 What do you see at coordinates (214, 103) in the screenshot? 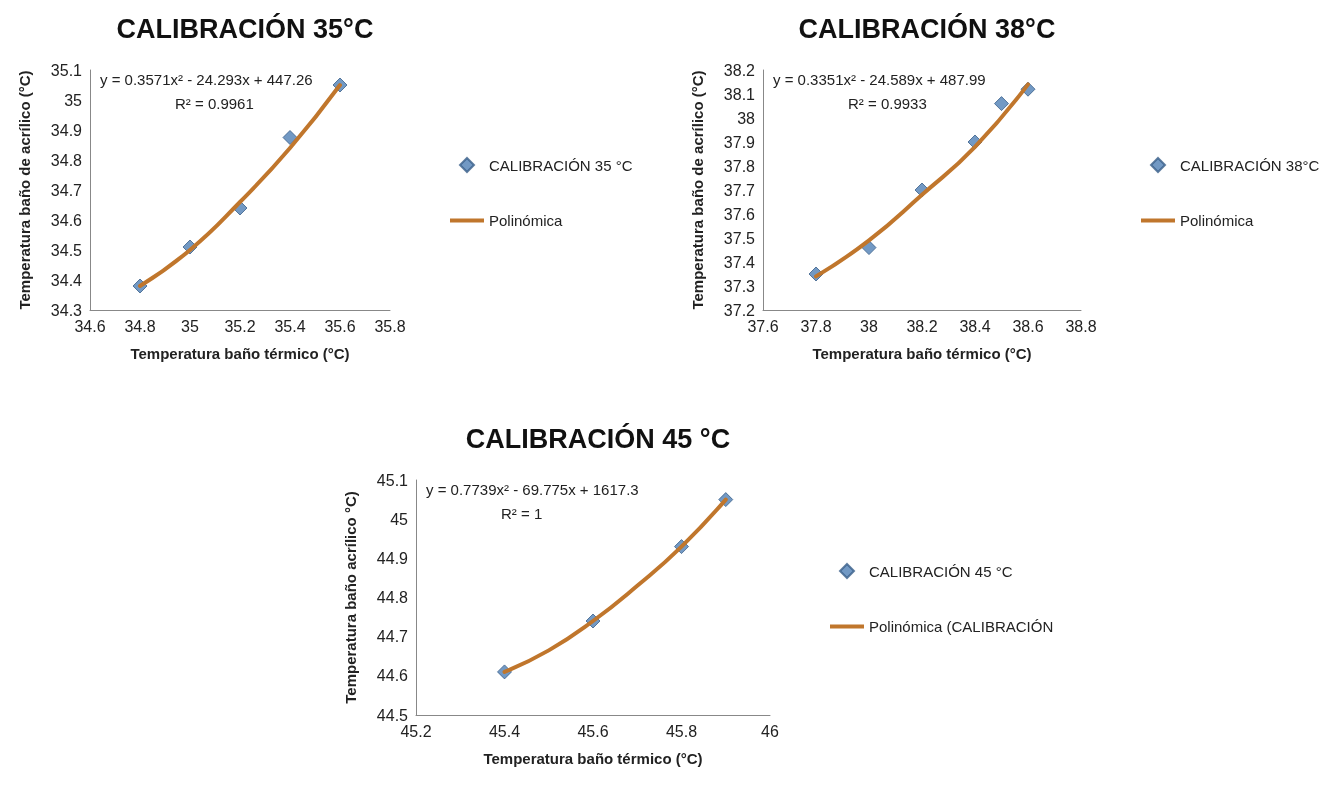
I see `annotation: R² = 0.9961` at bounding box center [214, 103].